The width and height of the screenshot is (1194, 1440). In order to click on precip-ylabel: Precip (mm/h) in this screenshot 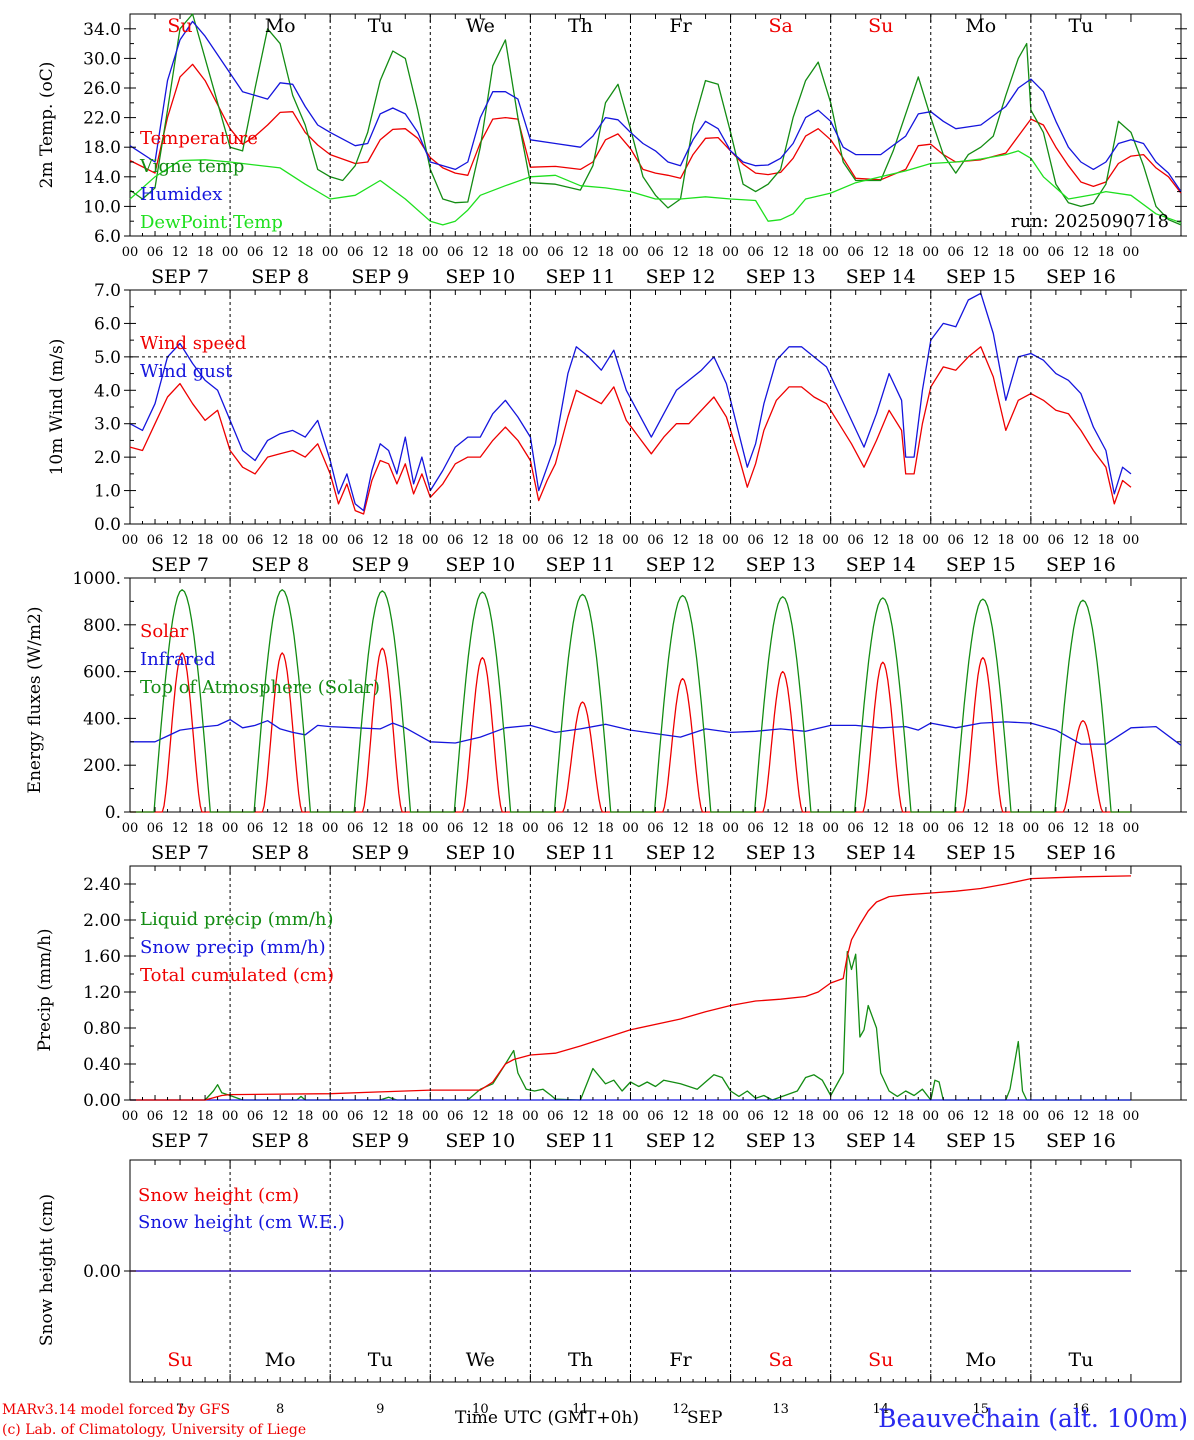, I will do `click(45, 989)`.